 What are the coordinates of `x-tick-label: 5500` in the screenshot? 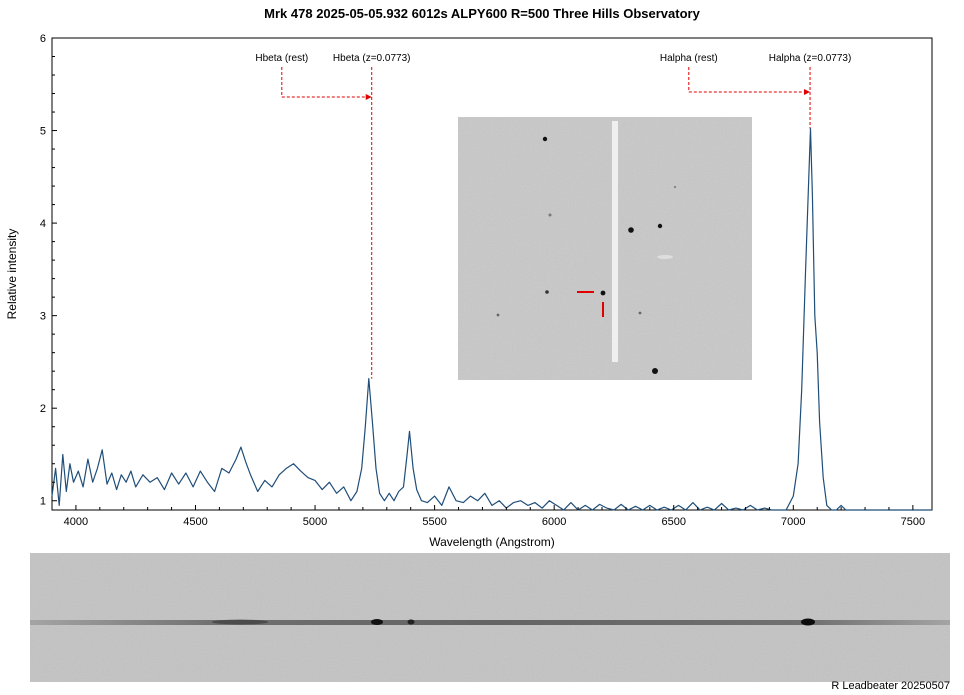 It's located at (434, 522).